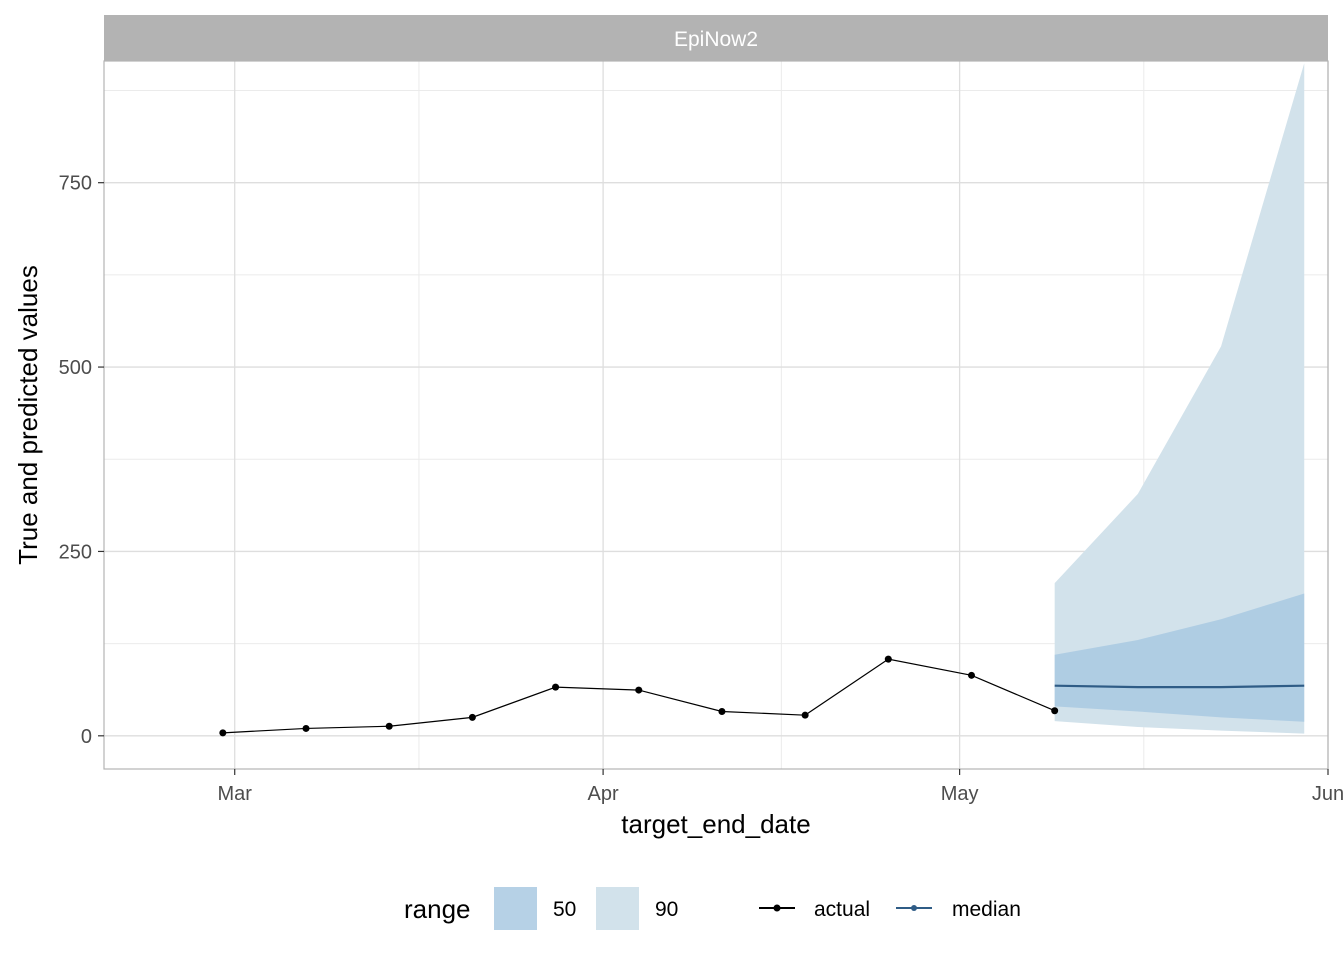 The image size is (1344, 960). I want to click on legend-key-median-point, so click(914, 908).